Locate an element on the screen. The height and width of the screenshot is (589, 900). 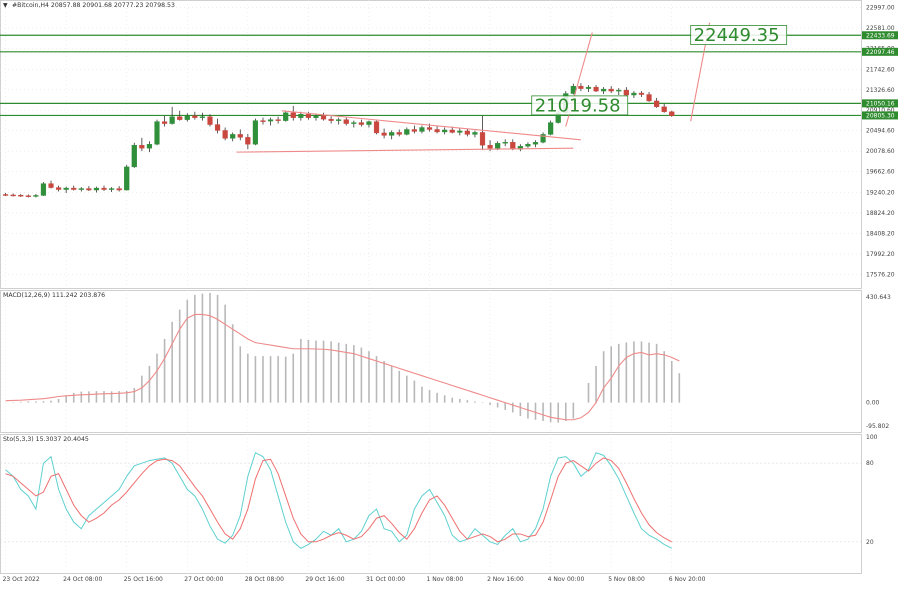
price-tick-label: 22581.00 is located at coordinates (880, 28).